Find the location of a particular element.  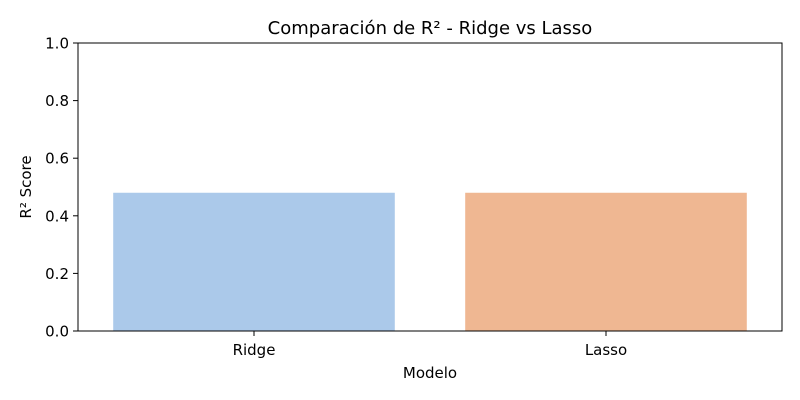

y-tick-label: 1.0 is located at coordinates (57, 44).